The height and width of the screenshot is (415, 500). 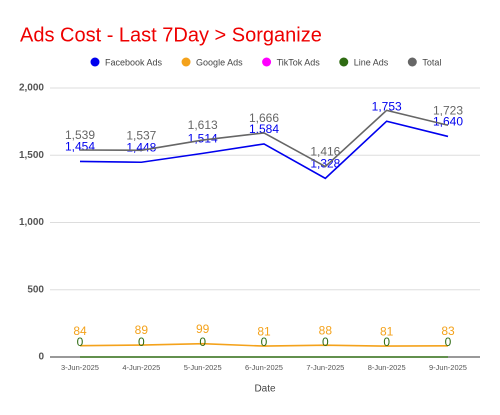 I want to click on x-tick-label: 8-Jun-2025, so click(x=387, y=367).